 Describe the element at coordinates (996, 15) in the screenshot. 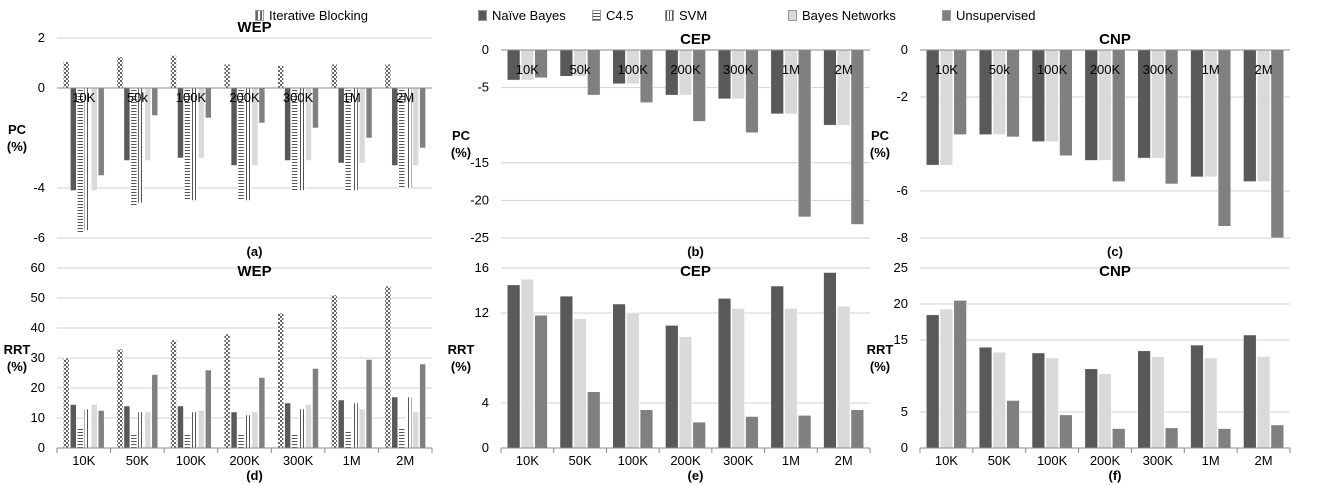

I see `legend-label: Unsupervised` at that location.